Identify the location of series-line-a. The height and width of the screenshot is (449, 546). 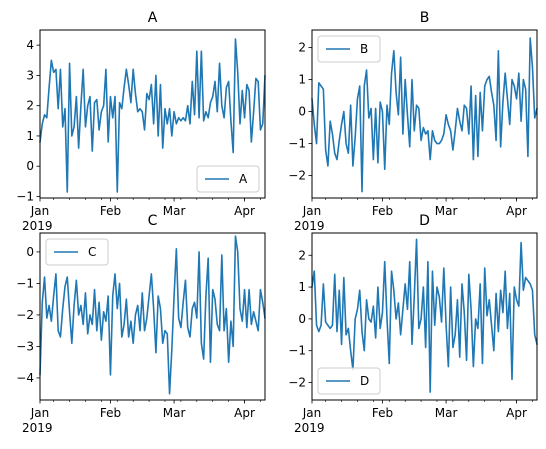
(152, 115).